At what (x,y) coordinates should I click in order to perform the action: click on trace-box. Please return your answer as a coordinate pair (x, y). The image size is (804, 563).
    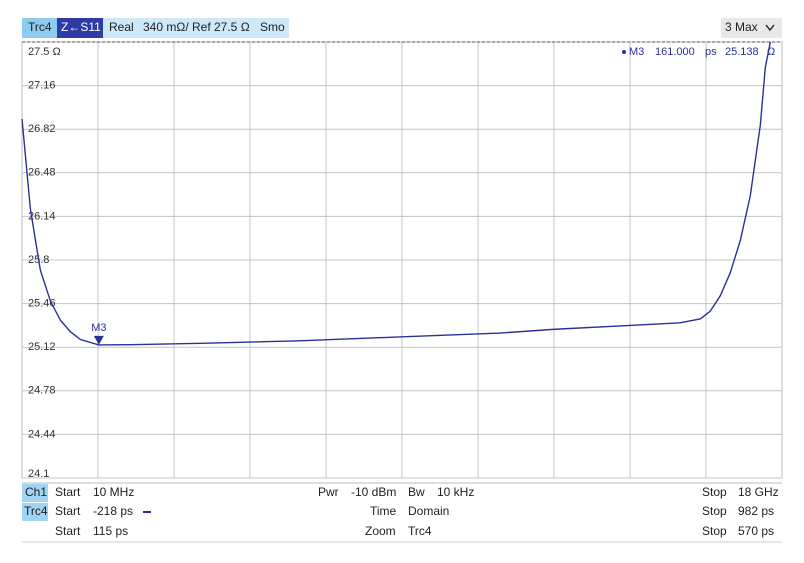
    Looking at the image, I should click on (35, 512).